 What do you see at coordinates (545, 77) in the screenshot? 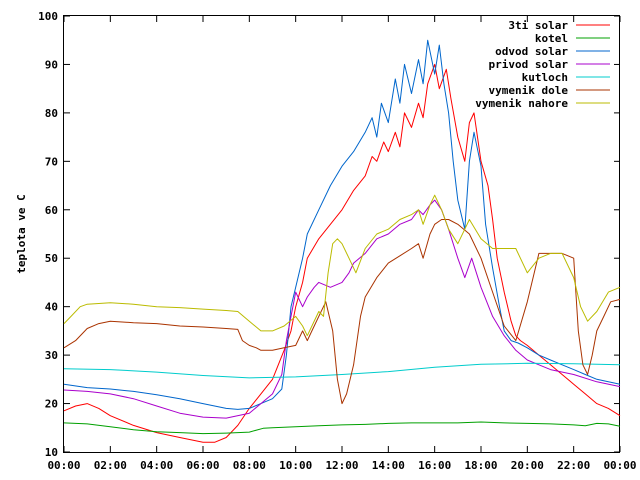
I see `legend-label: kutloch` at bounding box center [545, 77].